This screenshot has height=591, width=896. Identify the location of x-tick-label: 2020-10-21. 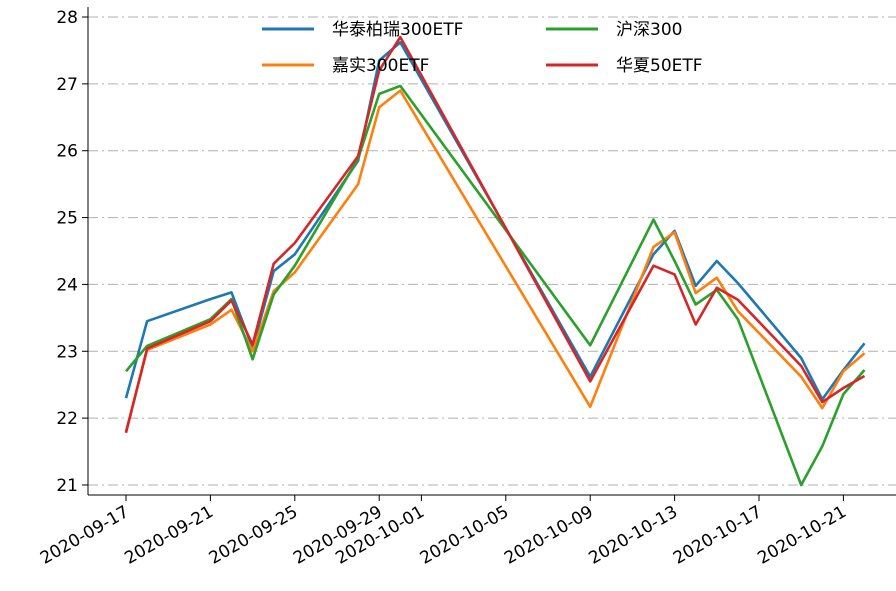
(802, 535).